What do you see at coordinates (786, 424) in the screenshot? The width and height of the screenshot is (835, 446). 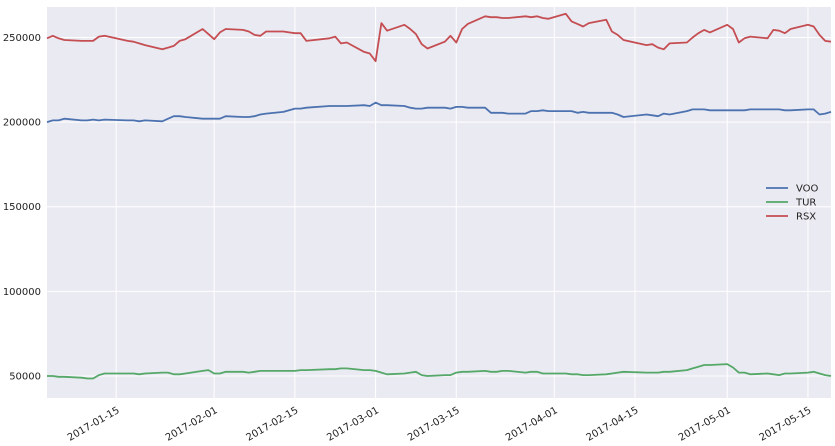 I see `x-tick-label: 2017-05-15` at bounding box center [786, 424].